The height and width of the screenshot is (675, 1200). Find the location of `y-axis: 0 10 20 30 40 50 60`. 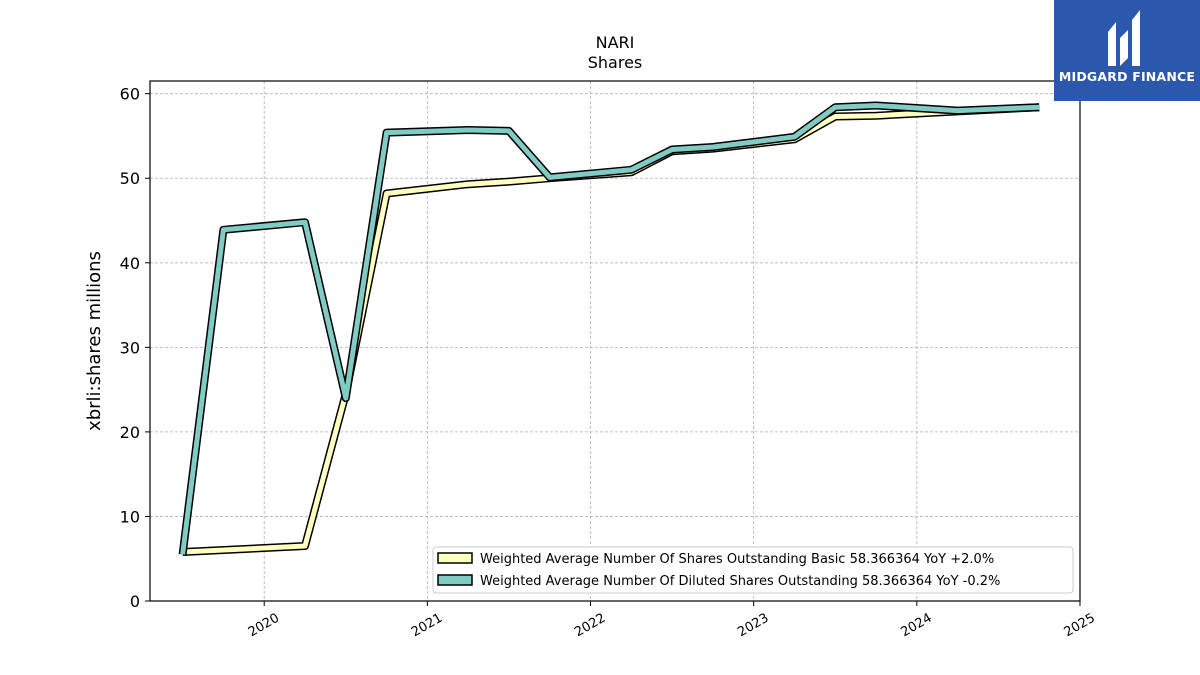

y-axis: 0 10 20 30 40 50 60 is located at coordinates (135, 348).